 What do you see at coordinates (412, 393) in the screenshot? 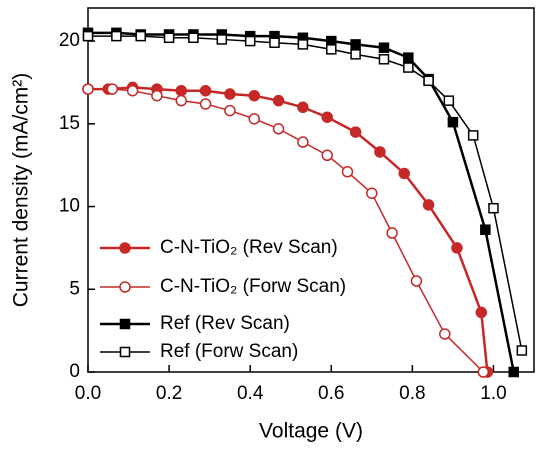
I see `x-tick-label: 0.8` at bounding box center [412, 393].